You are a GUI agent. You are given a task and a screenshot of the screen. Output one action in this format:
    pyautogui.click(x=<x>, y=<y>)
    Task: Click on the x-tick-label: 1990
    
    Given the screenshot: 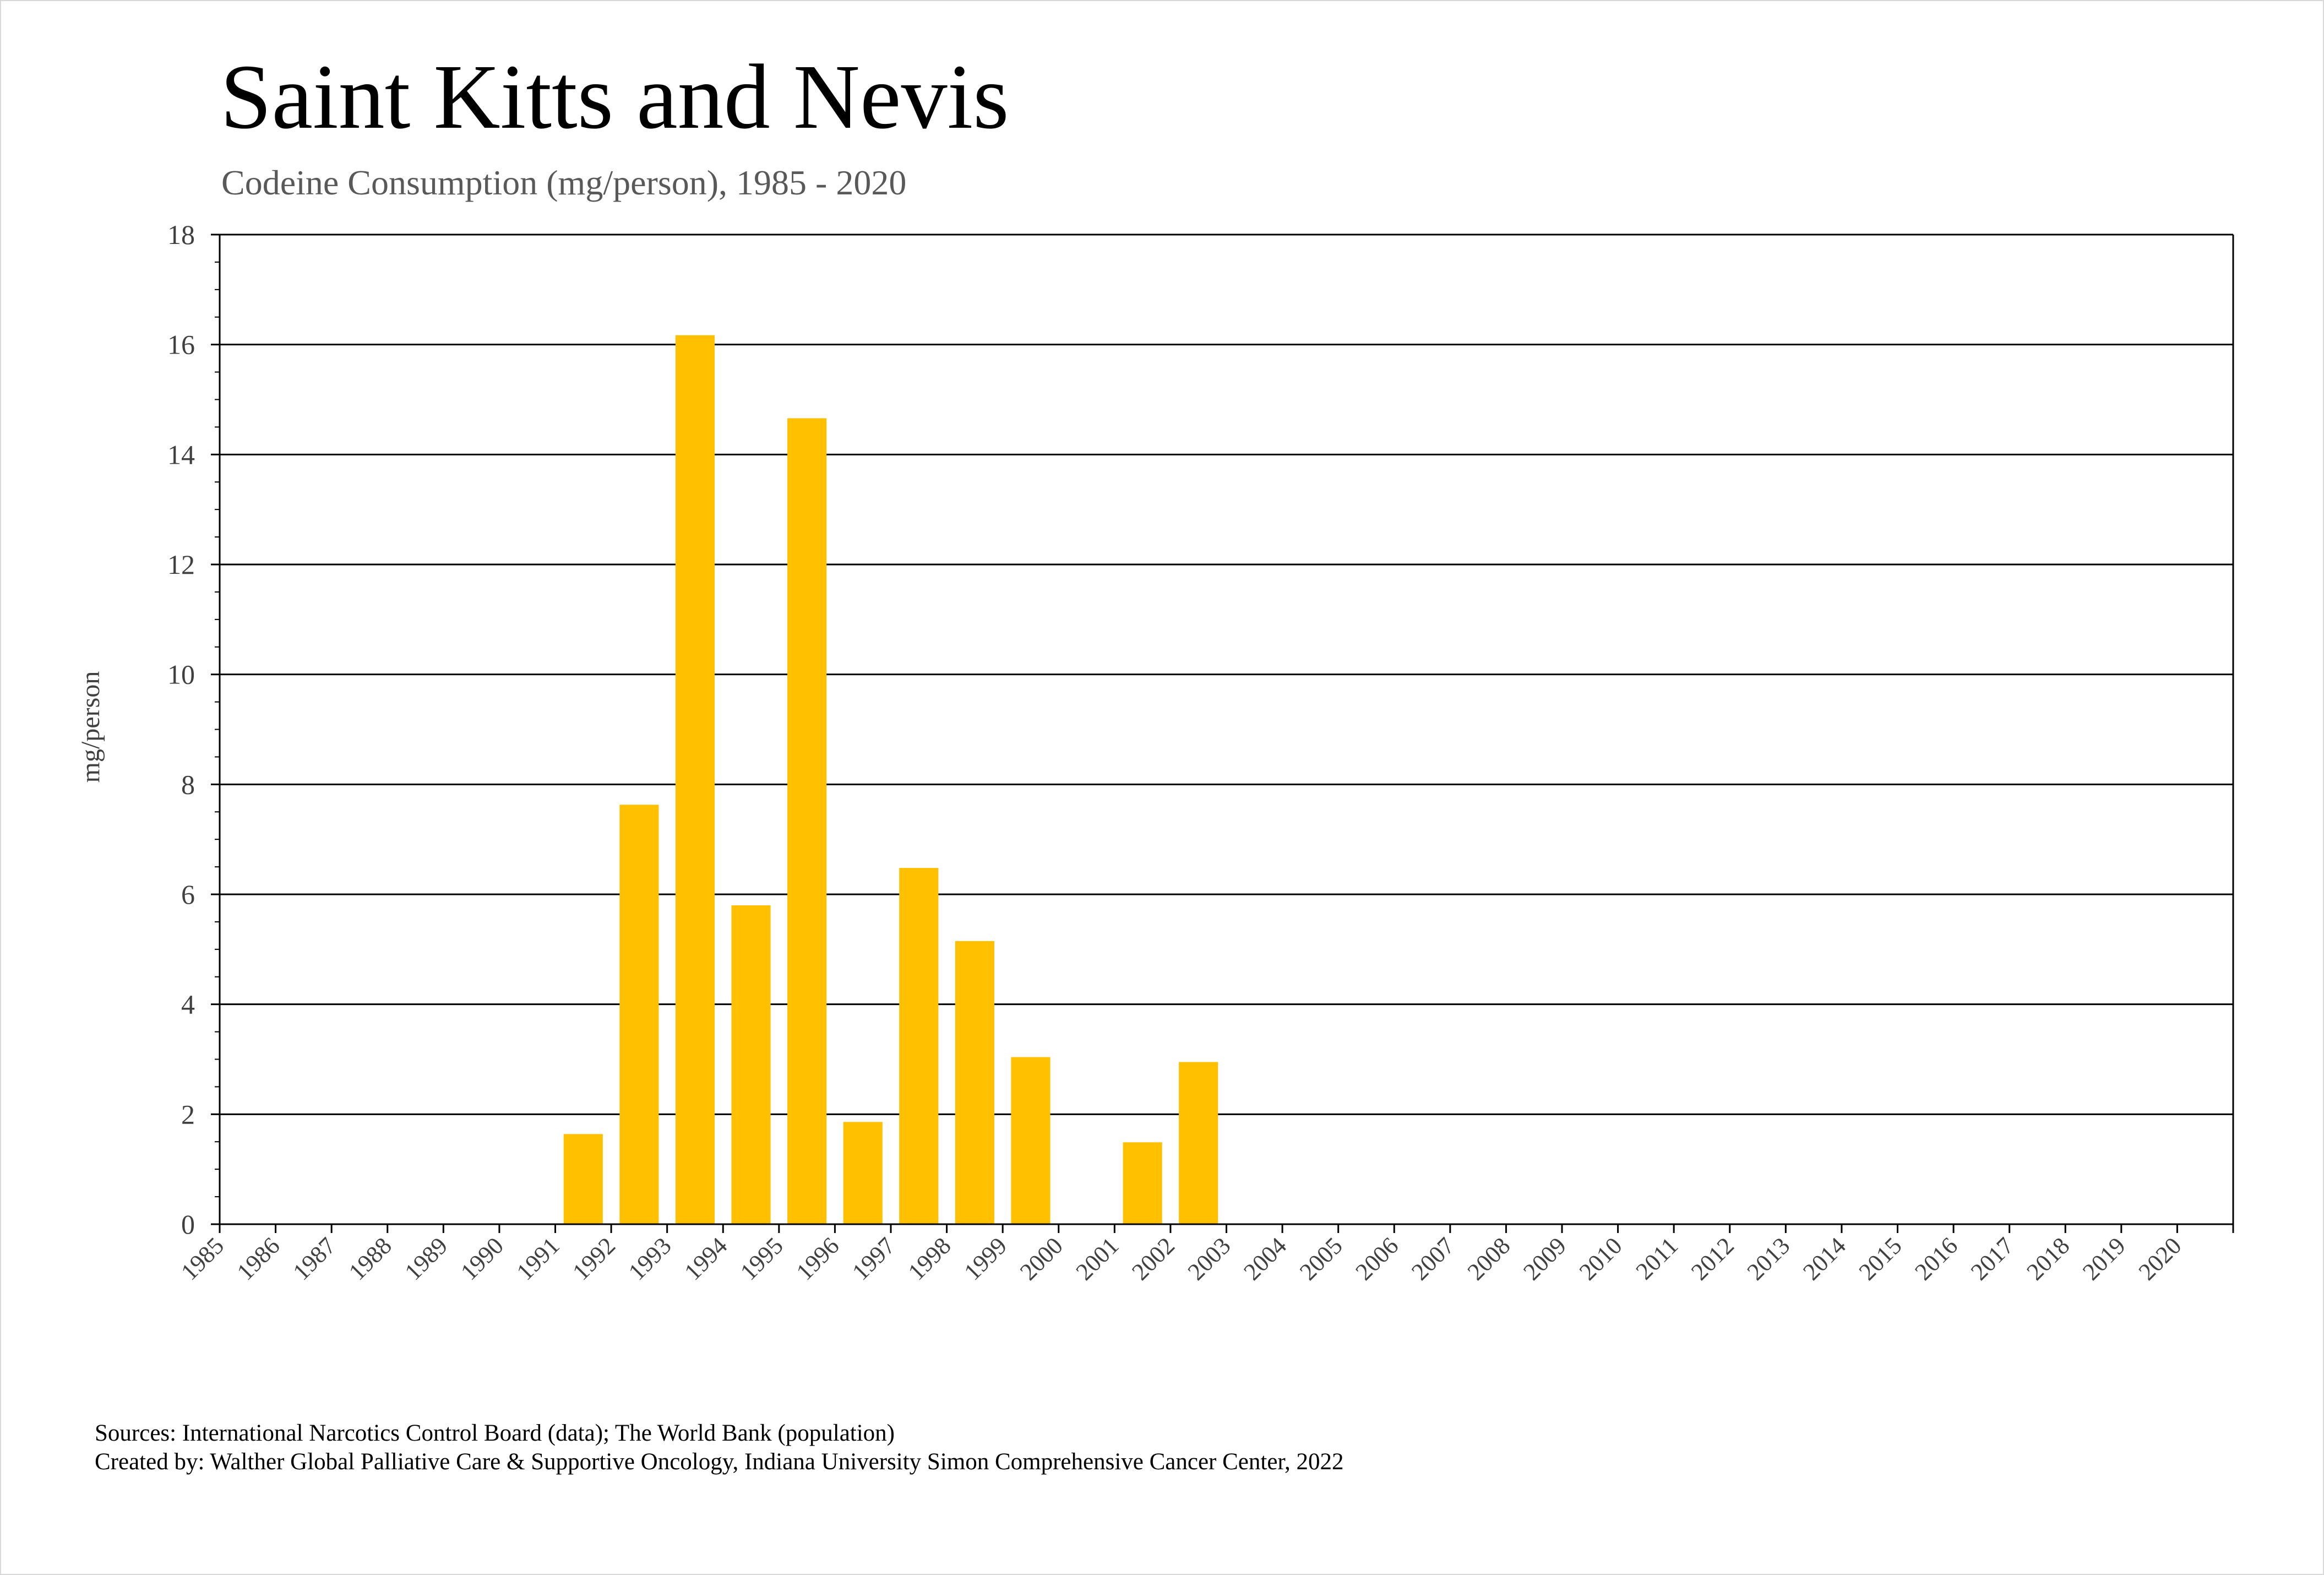 What is the action you would take?
    pyautogui.click(x=482, y=1258)
    